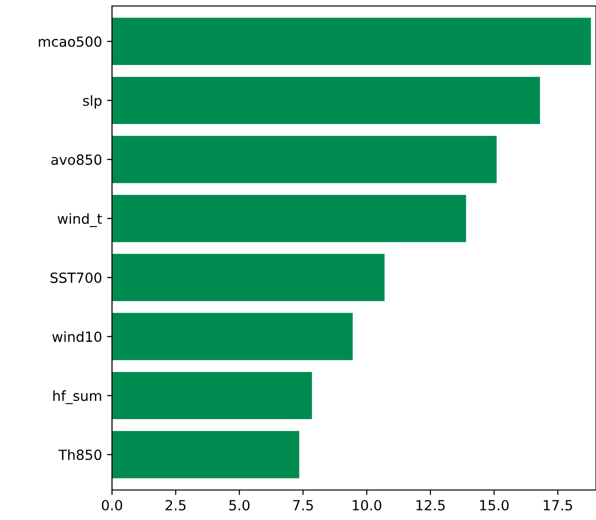  Describe the element at coordinates (77, 397) in the screenshot. I see `y-tick-label: hf_sum` at that location.